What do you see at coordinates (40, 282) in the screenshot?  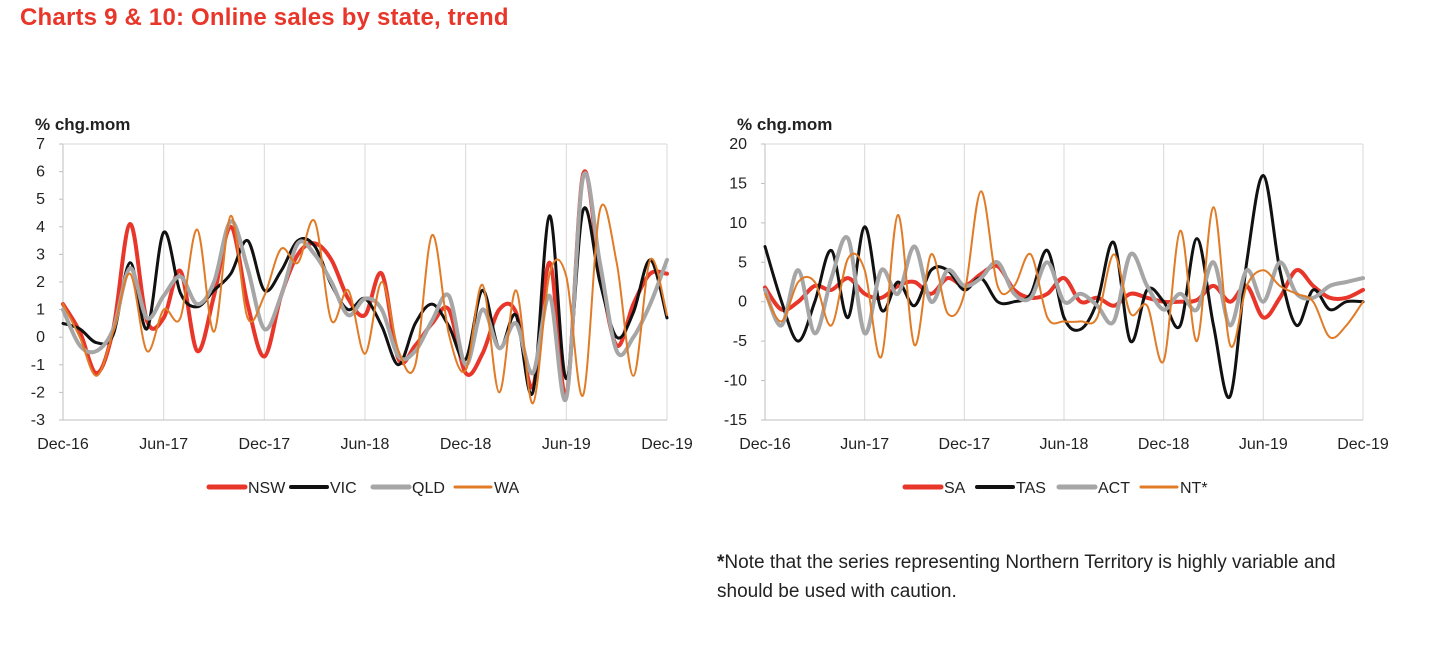 I see `chart1-ytick-label: 2` at bounding box center [40, 282].